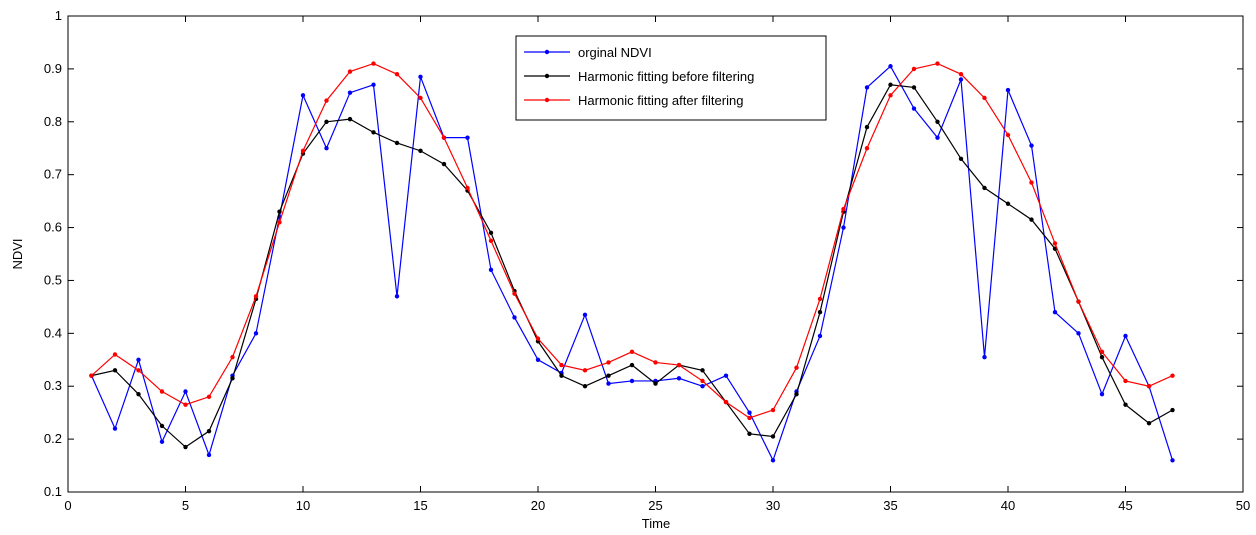 Image resolution: width=1256 pixels, height=535 pixels. I want to click on y-tick-label: 0.1, so click(53, 491).